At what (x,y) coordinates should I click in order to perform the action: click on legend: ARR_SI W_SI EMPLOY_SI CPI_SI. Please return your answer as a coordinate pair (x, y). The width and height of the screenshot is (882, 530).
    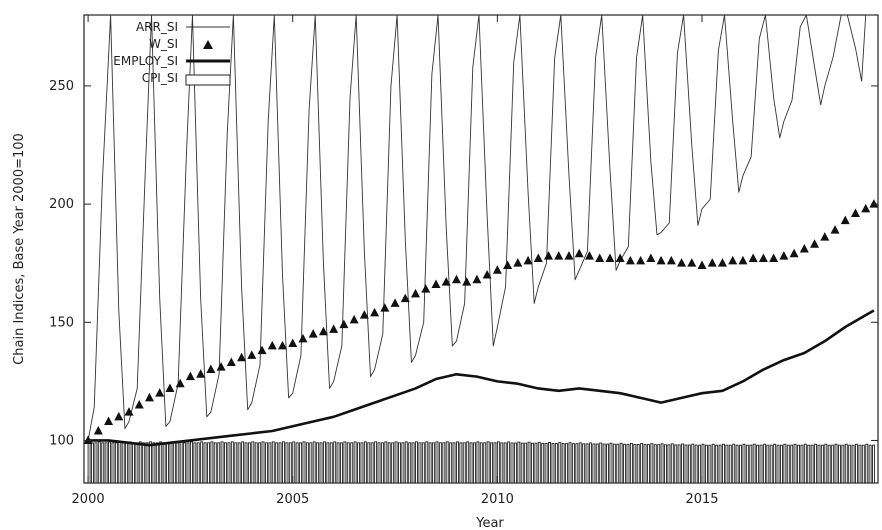
    Looking at the image, I should click on (172, 53).